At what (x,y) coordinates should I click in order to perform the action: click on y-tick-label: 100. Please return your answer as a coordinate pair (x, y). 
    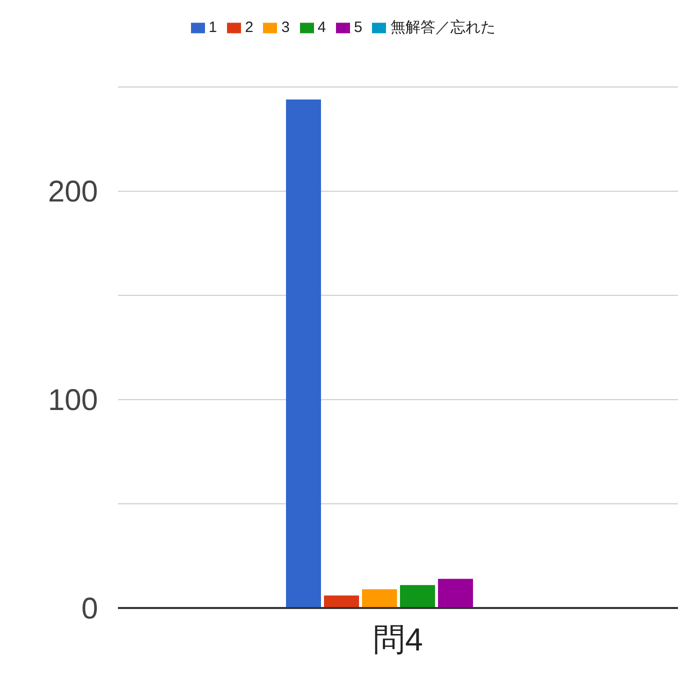
    Looking at the image, I should click on (73, 401).